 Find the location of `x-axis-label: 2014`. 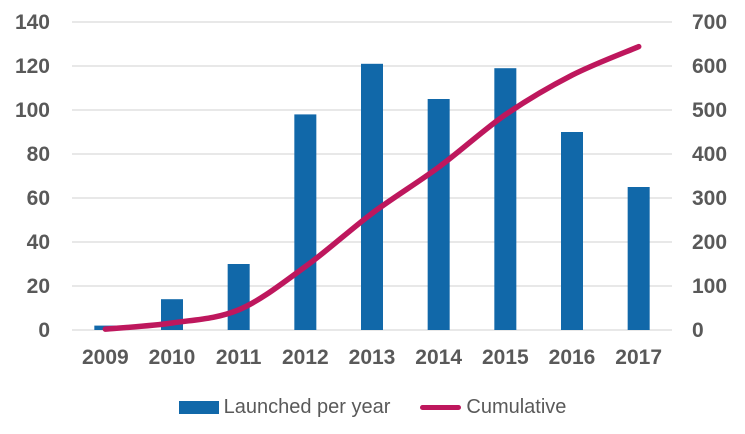

x-axis-label: 2014 is located at coordinates (438, 357).